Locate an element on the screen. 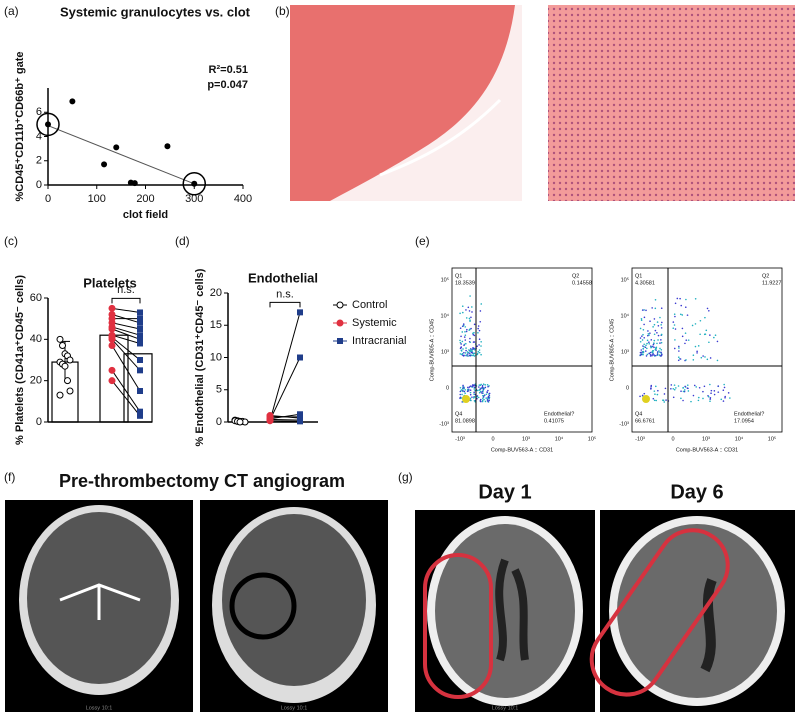 The width and height of the screenshot is (799, 727). legend-label: Intracranial is located at coordinates (379, 341).